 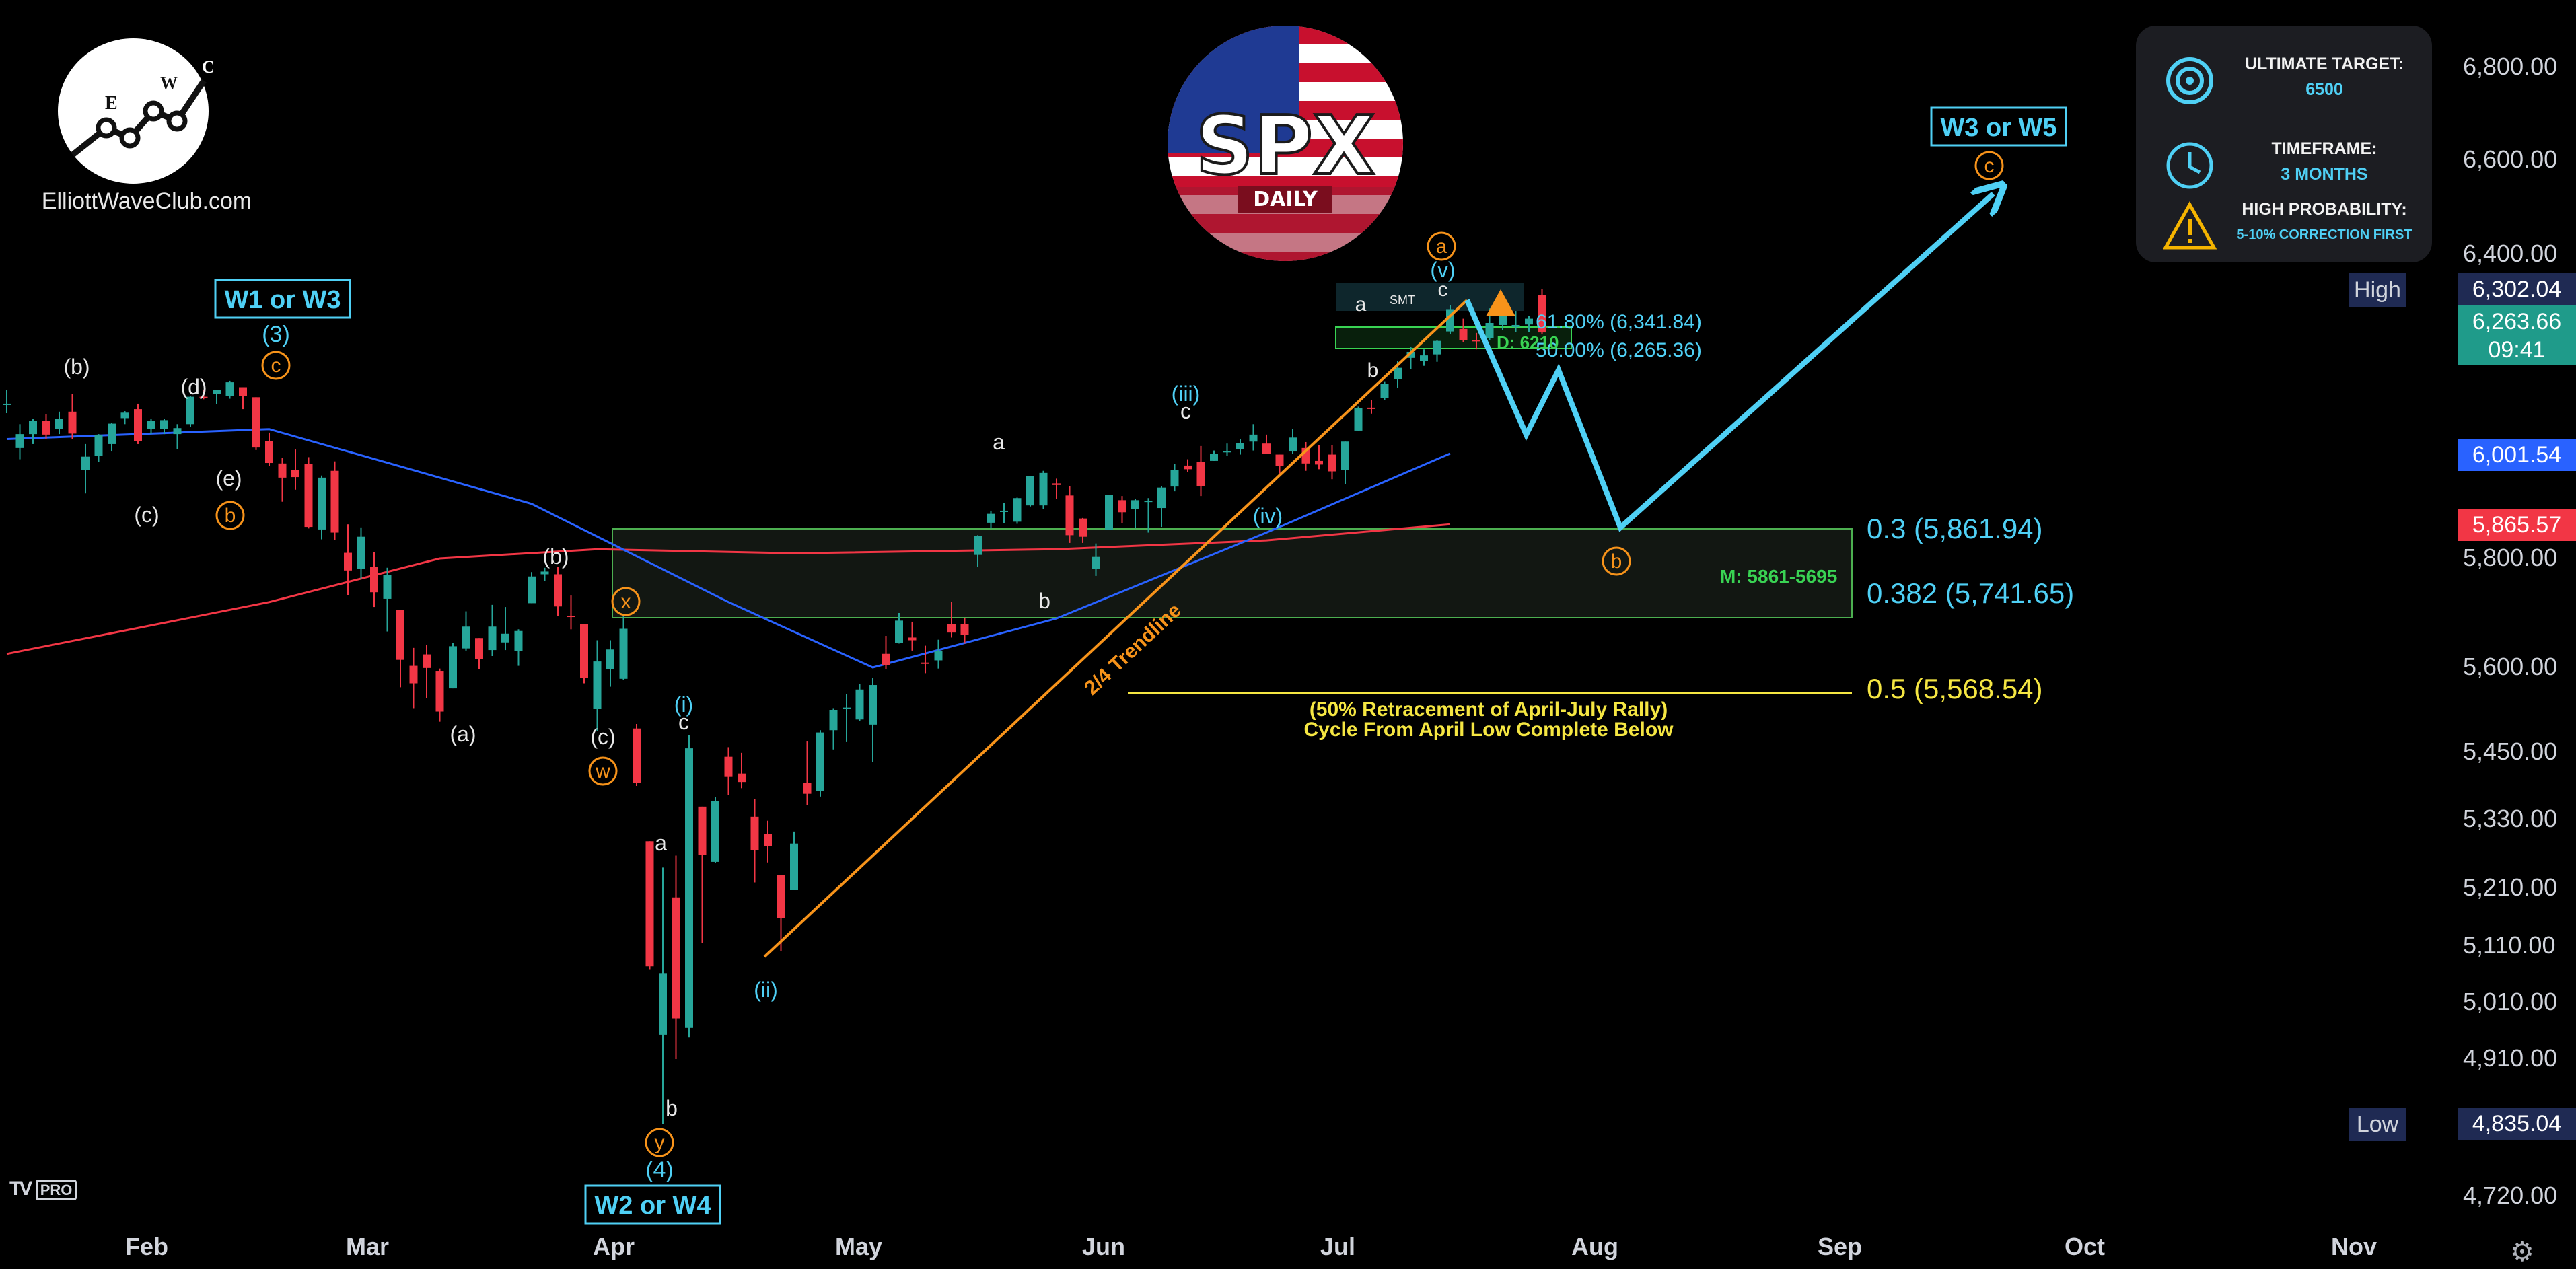 I want to click on high-tag-value: 6,302.04, so click(x=2517, y=289).